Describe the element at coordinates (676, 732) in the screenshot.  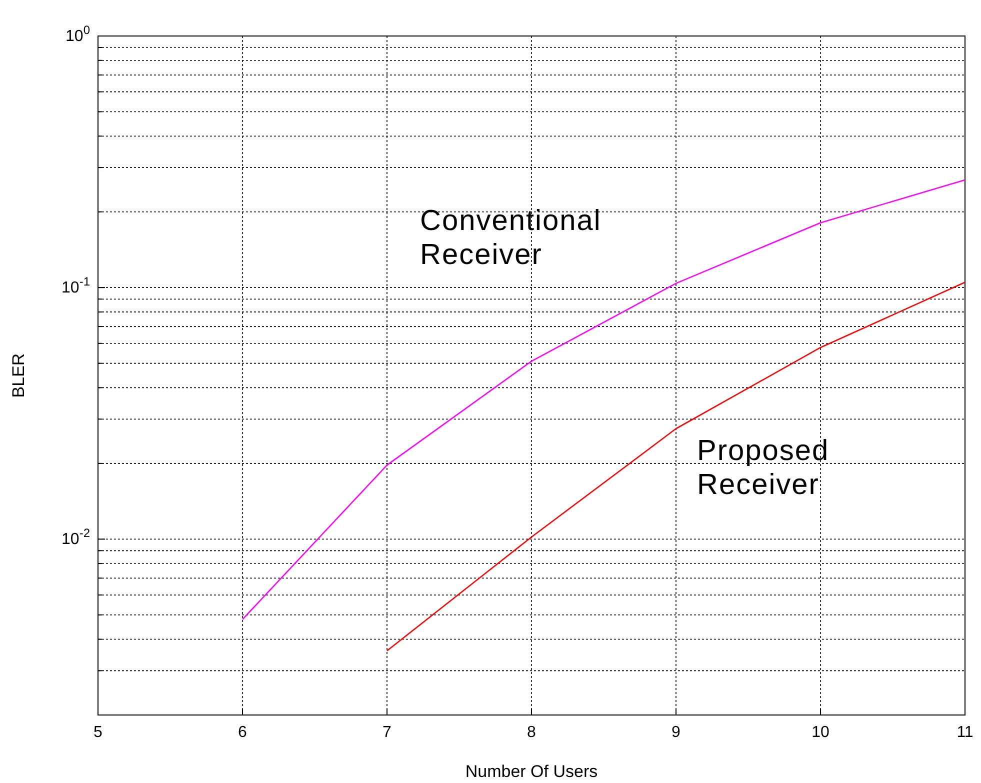
I see `x-tick-label: 9` at that location.